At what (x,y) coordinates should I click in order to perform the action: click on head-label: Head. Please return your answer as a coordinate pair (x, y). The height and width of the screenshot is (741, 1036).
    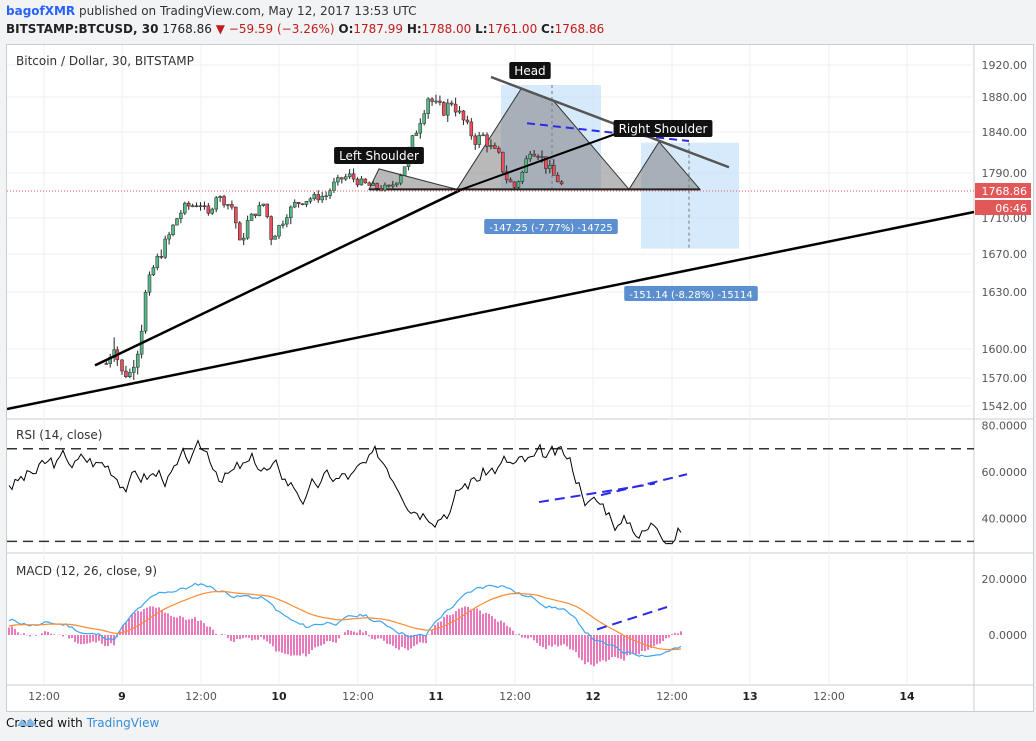
    Looking at the image, I should click on (529, 71).